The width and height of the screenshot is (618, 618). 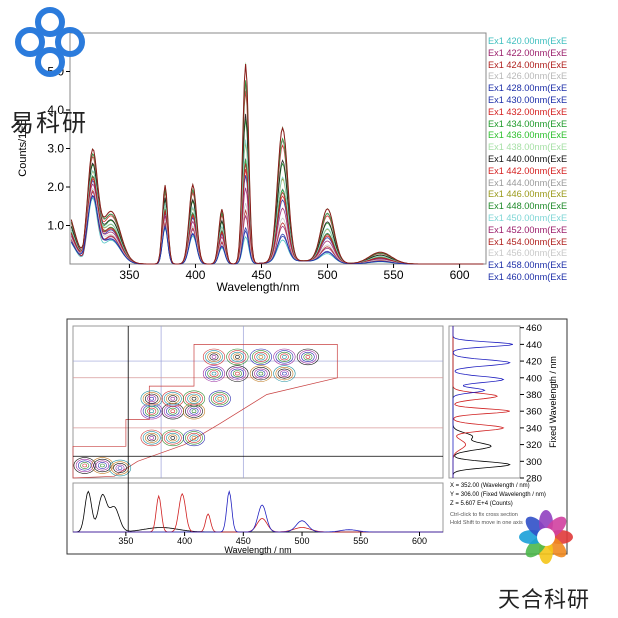 I want to click on legend-entry: Ex1 432.00nm(ExE, so click(x=528, y=111).